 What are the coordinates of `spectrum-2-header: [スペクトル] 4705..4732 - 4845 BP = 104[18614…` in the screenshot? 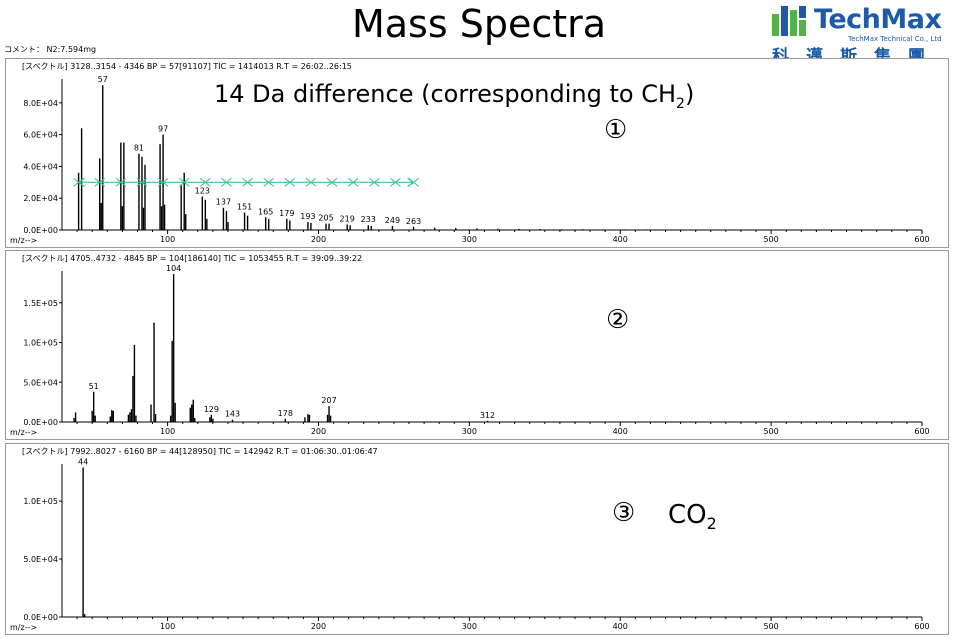 It's located at (192, 258).